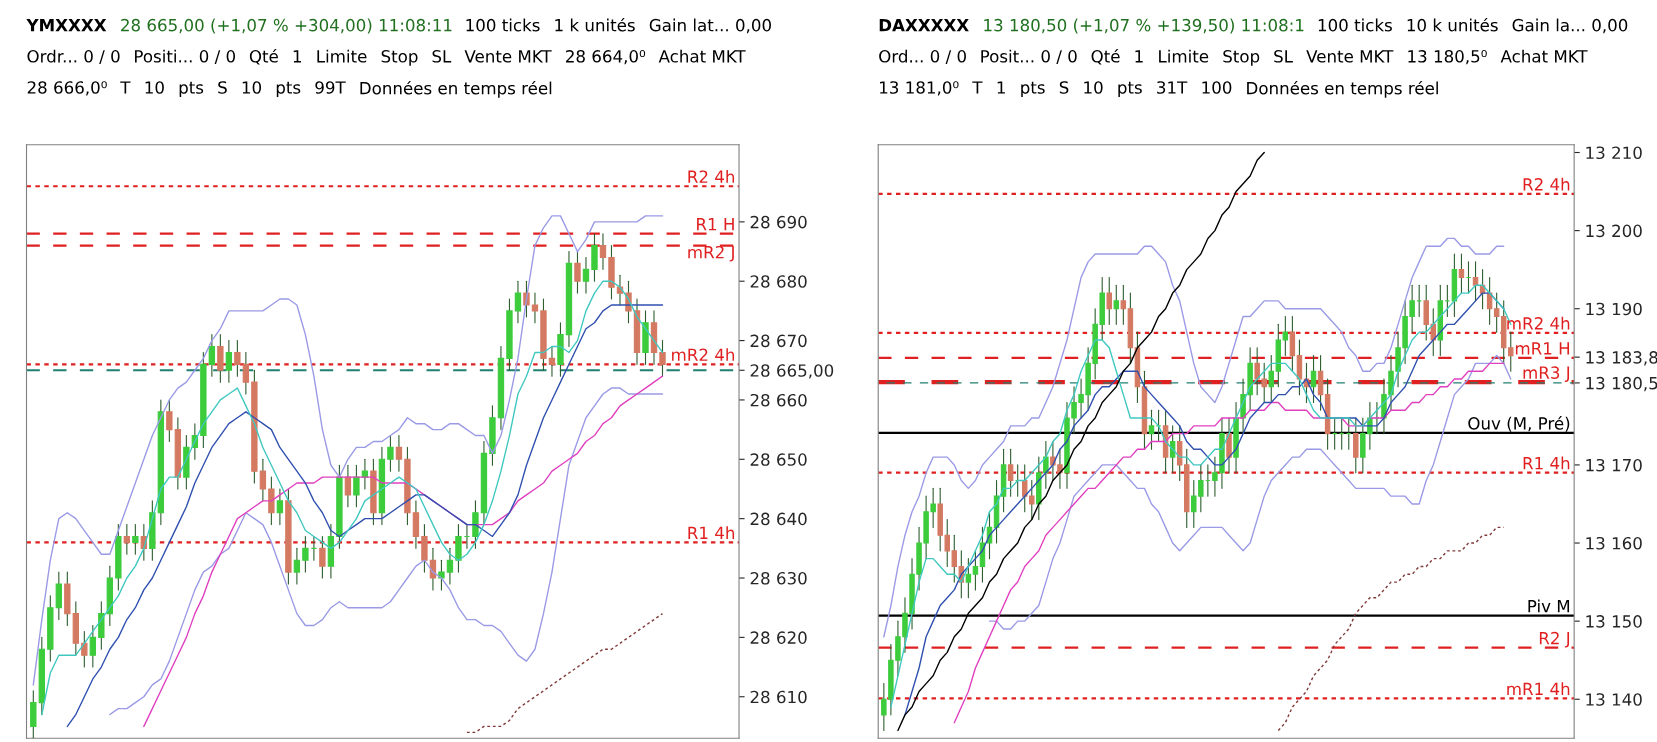 The width and height of the screenshot is (1657, 742). What do you see at coordinates (263, 57) in the screenshot?
I see `text: Qté` at bounding box center [263, 57].